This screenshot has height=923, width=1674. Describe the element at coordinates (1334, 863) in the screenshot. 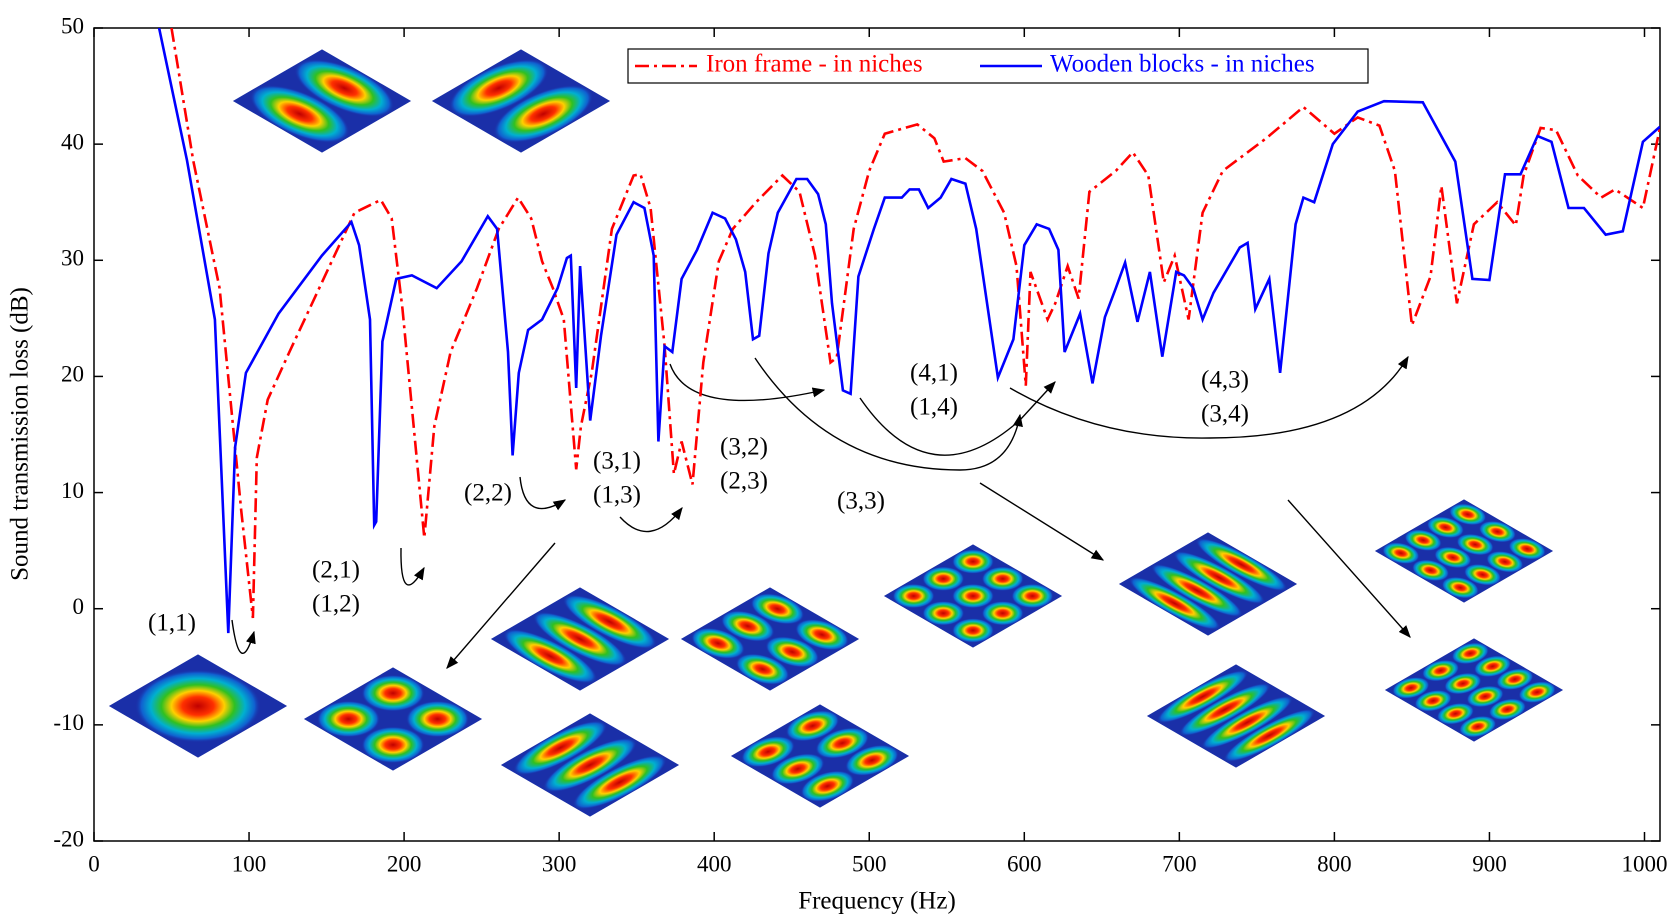

I see `x-tick-label: 800` at that location.